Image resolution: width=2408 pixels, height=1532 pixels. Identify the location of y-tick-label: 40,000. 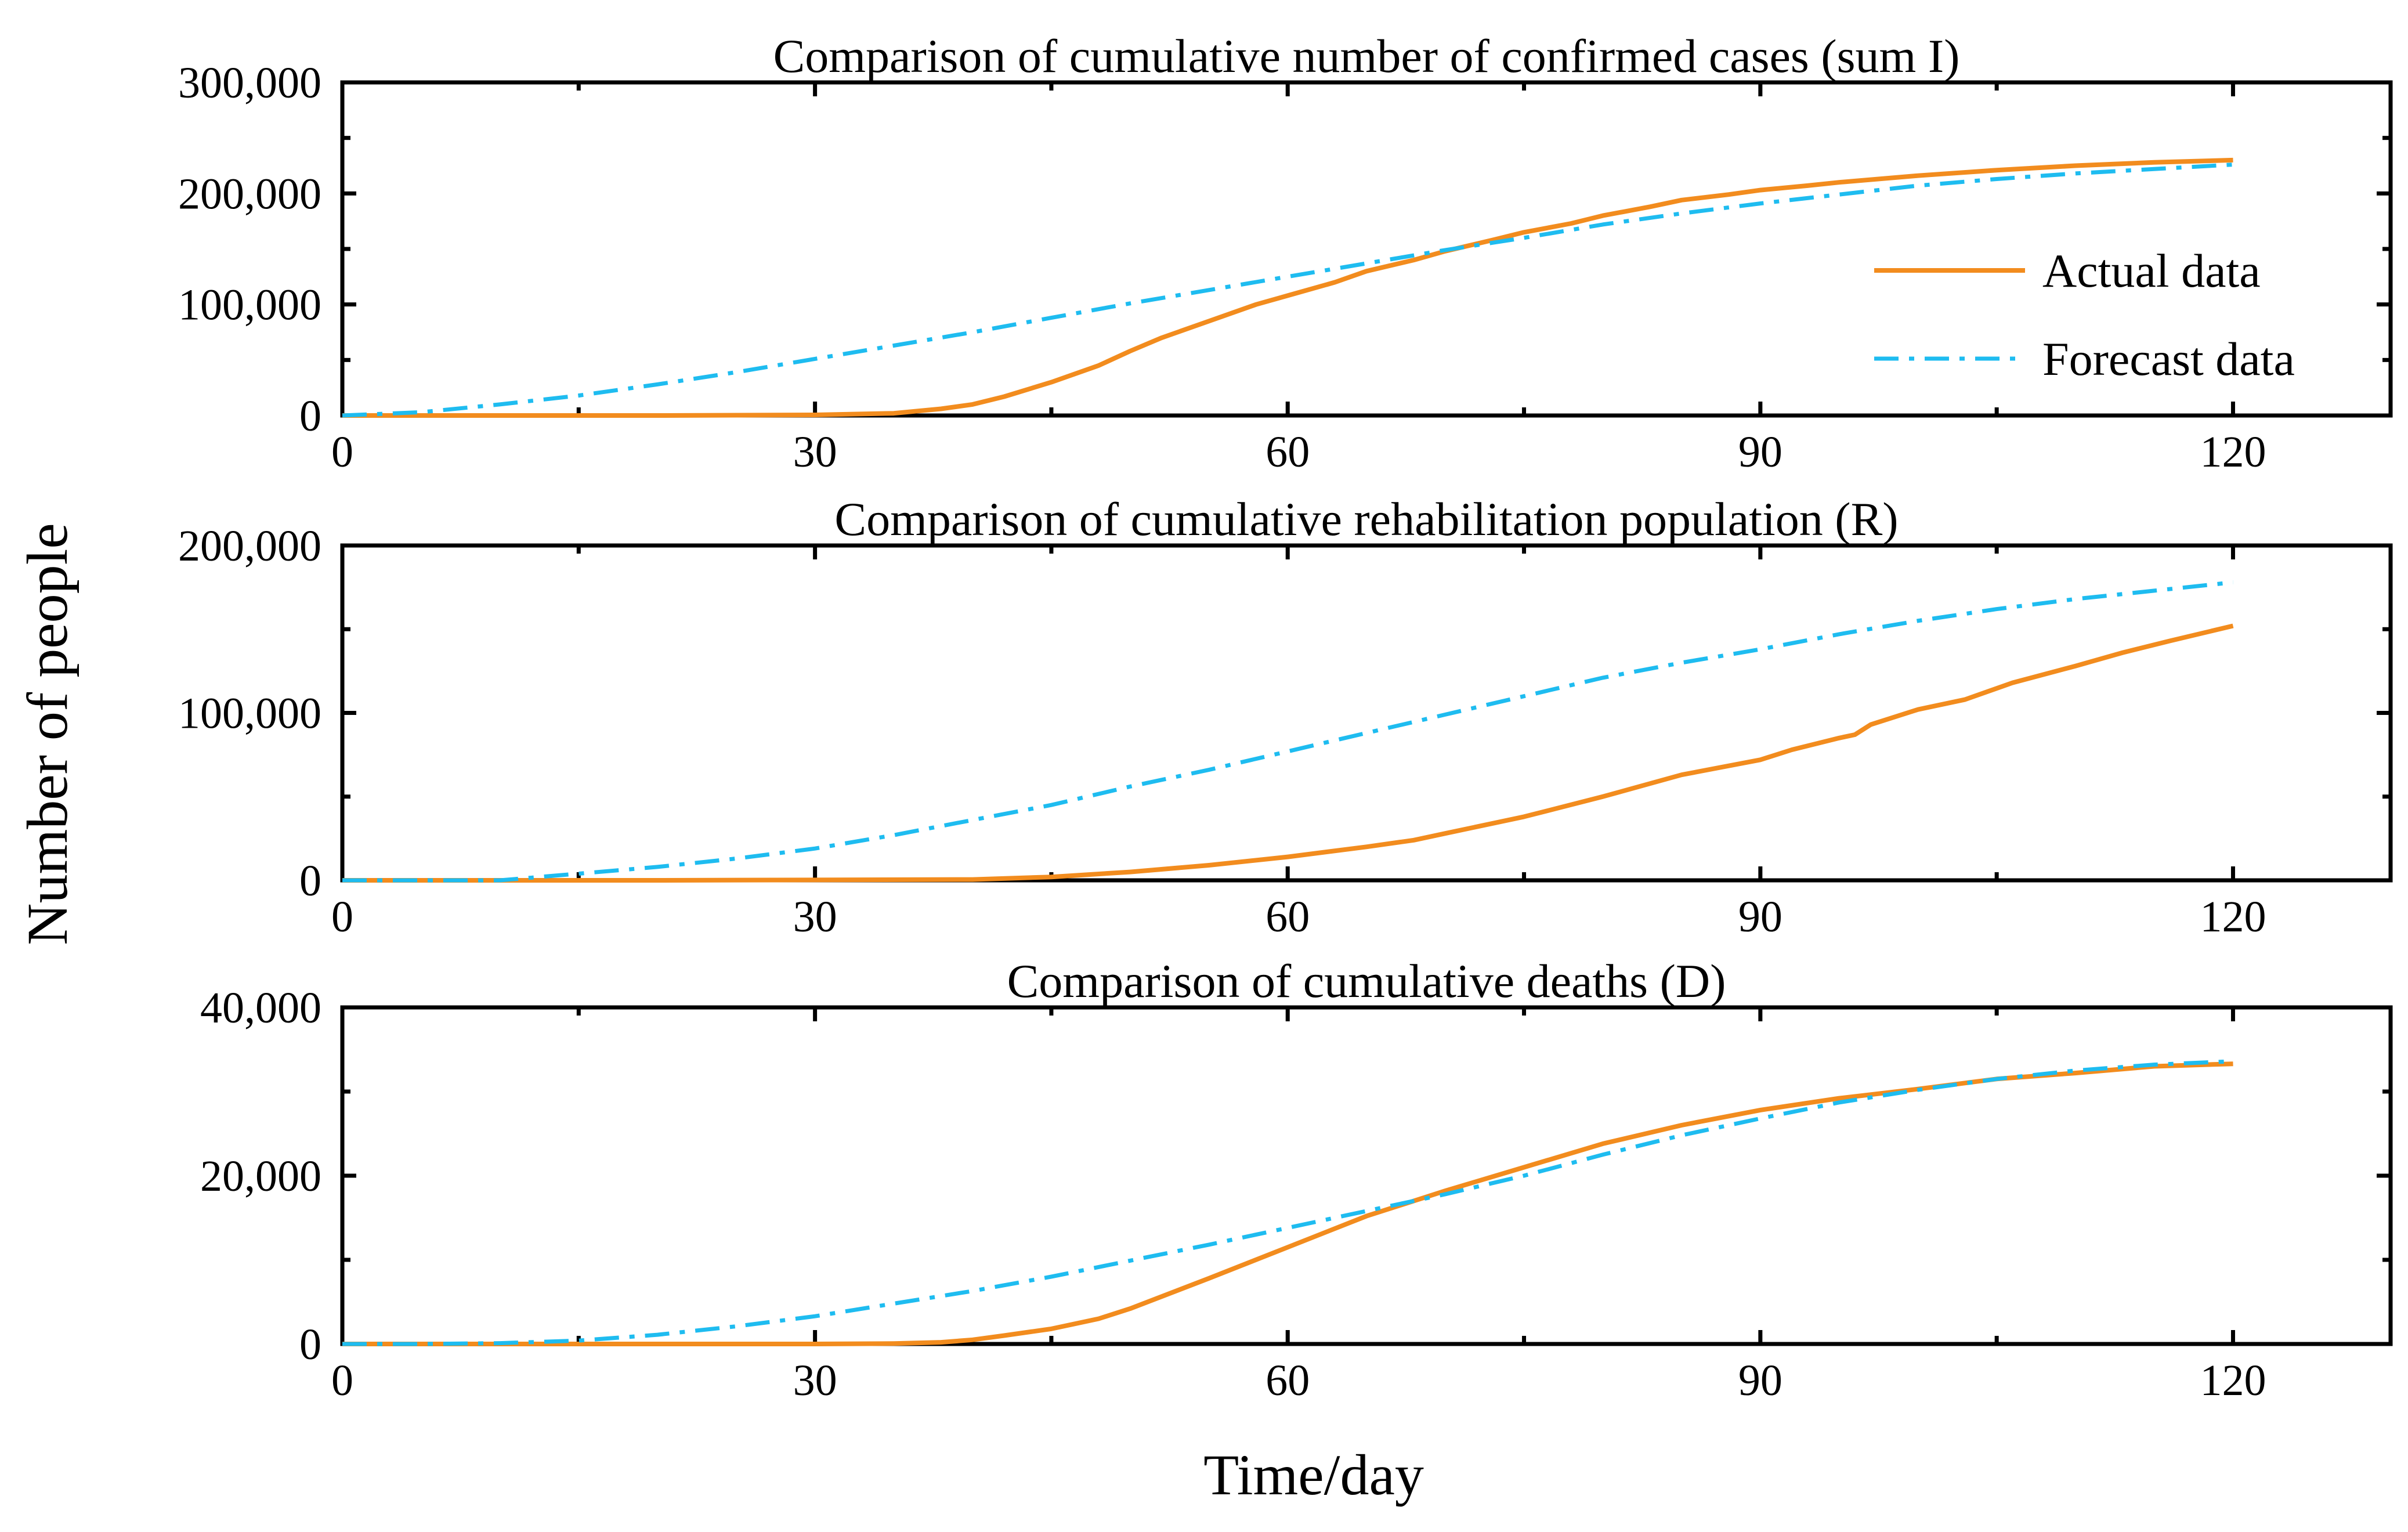
(260, 1008).